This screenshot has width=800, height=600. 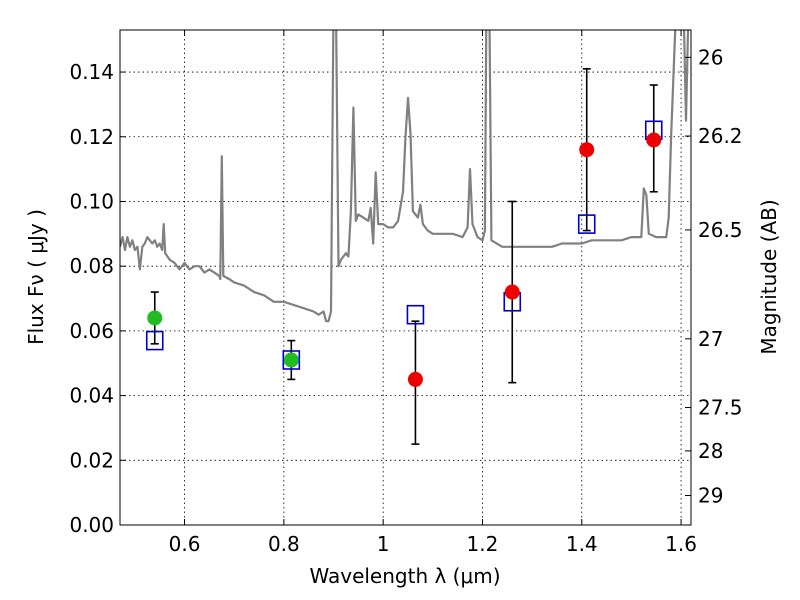 I want to click on x-axis-title: Wavelength λ (μm), so click(x=404, y=576).